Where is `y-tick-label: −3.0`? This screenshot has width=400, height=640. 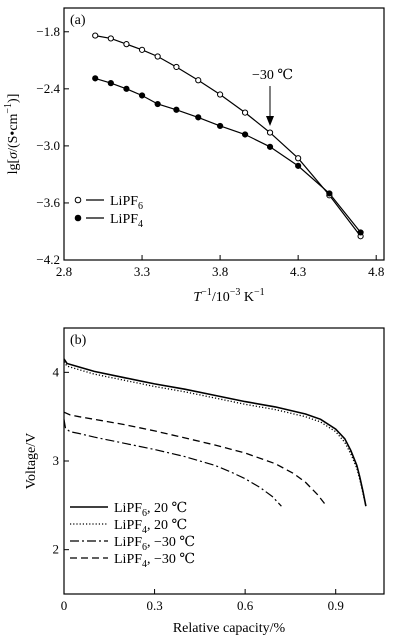
y-tick-label: −3.0 is located at coordinates (48, 145).